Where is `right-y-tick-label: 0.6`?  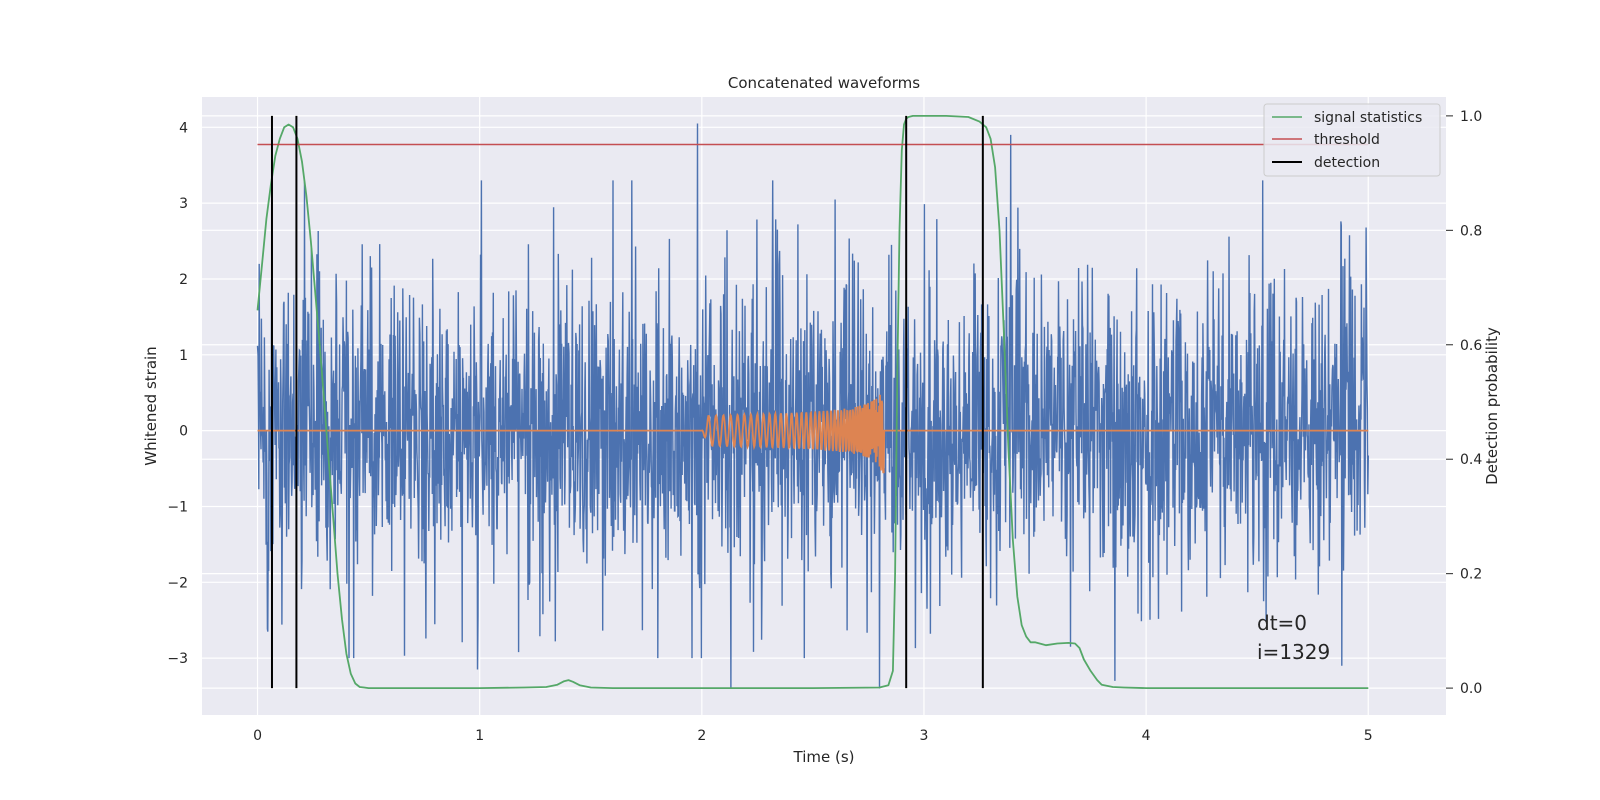
right-y-tick-label: 0.6 is located at coordinates (1471, 346).